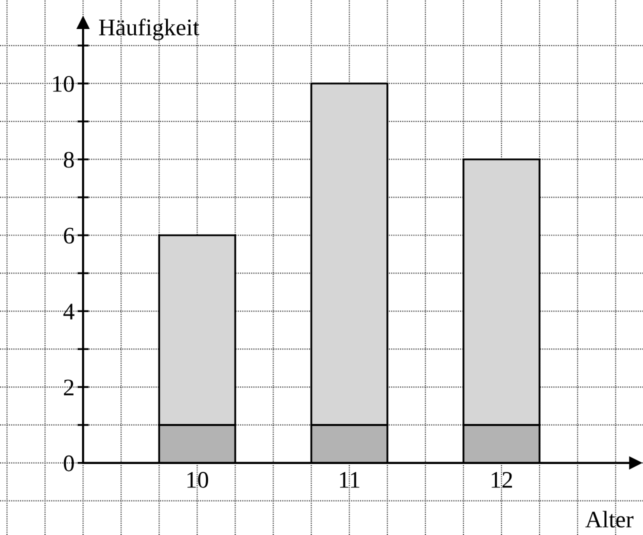 Image resolution: width=643 pixels, height=535 pixels. Describe the element at coordinates (69, 236) in the screenshot. I see `y-tick-label: 6` at that location.